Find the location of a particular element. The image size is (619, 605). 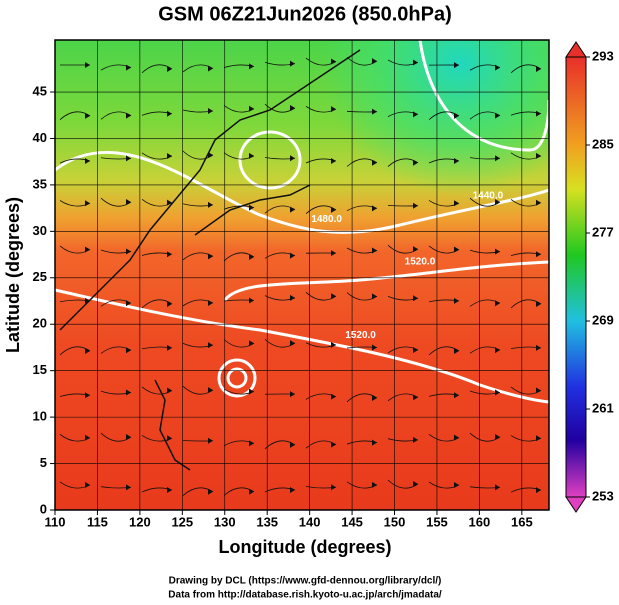

y-tick-label: 0 is located at coordinates (43, 508).